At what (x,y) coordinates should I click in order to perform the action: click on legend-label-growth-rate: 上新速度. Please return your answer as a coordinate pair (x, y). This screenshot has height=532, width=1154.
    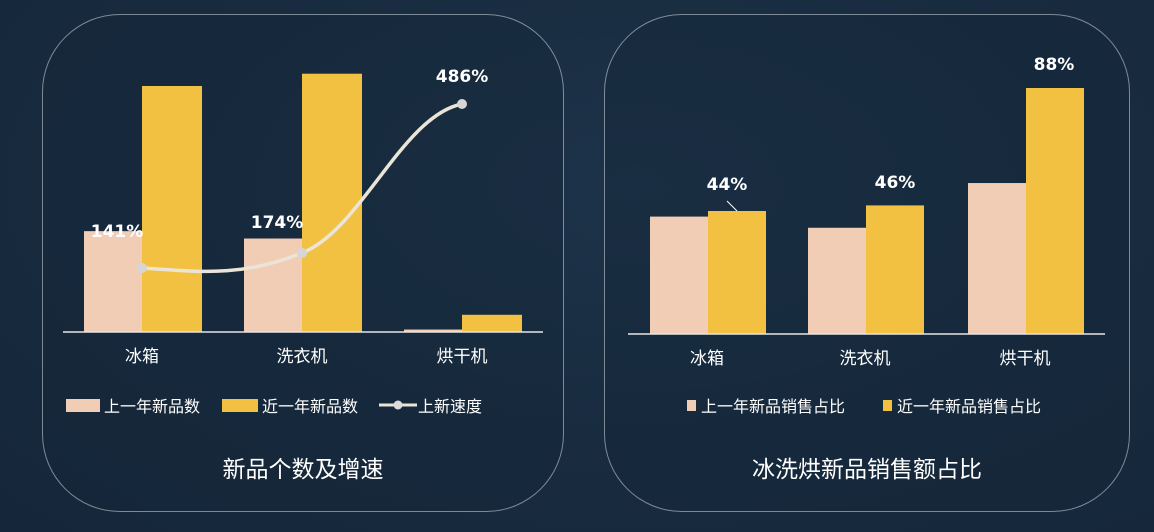
    Looking at the image, I should click on (450, 406).